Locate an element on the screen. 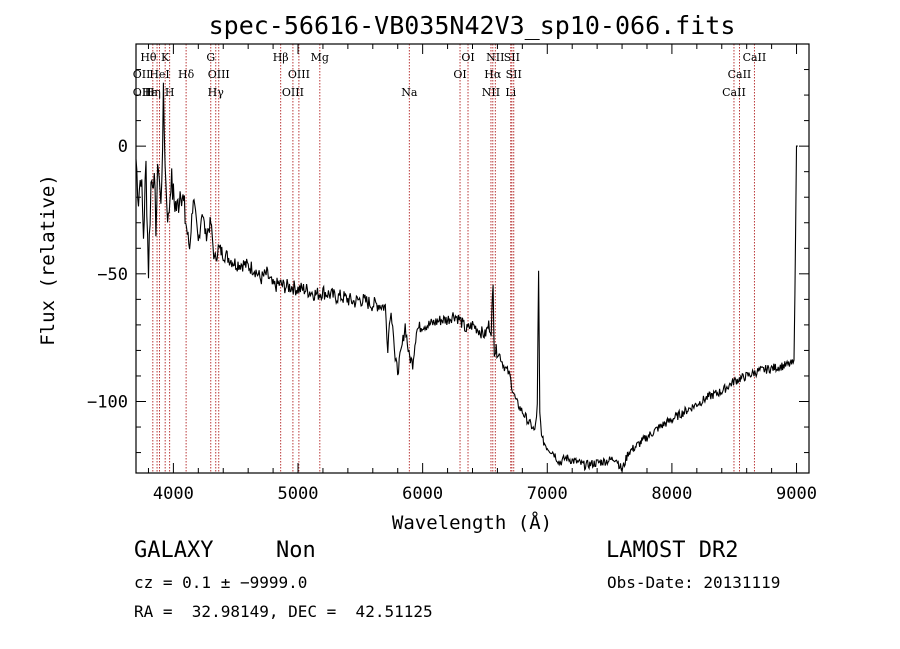 This screenshot has height=649, width=900. redshift-text: cz = 0.1 ± −9999.0 is located at coordinates (221, 582).